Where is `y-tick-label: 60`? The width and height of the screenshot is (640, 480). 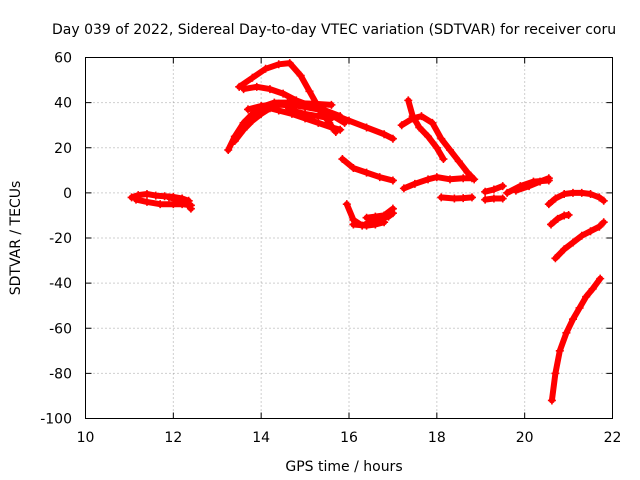
y-tick-label: 60 is located at coordinates (63, 59).